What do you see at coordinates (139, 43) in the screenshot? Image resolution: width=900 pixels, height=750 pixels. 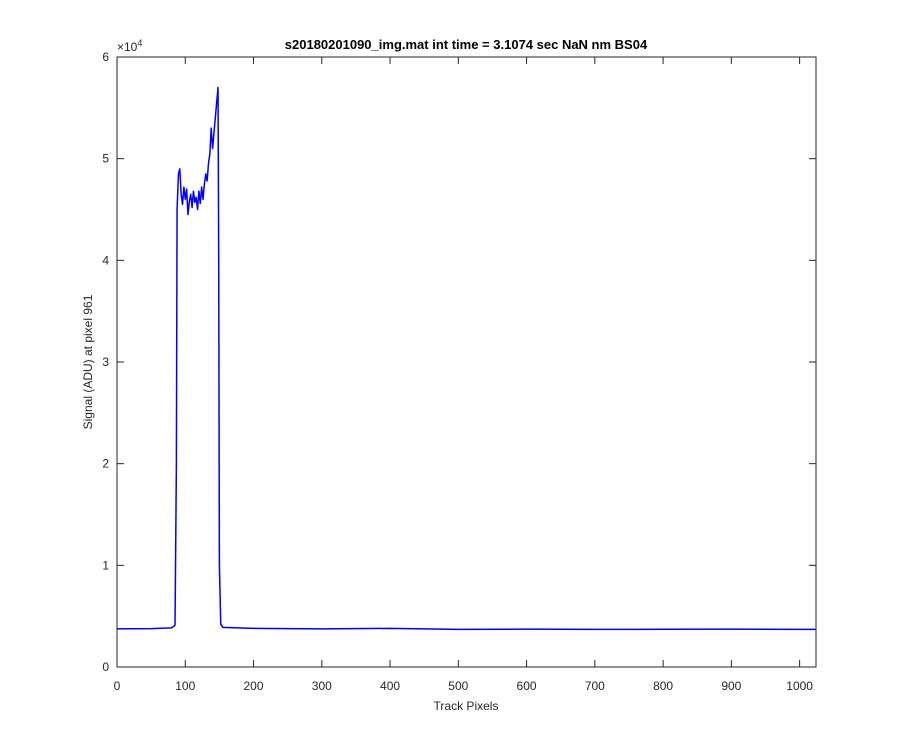 I see `y-multiplier-exponent: 4` at bounding box center [139, 43].